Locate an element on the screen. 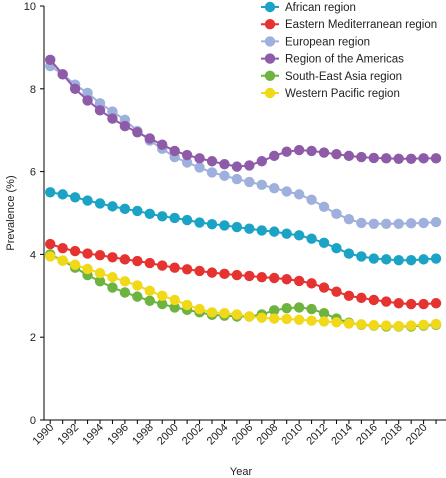  series-eastern-mediterranean-region is located at coordinates (243, 274).